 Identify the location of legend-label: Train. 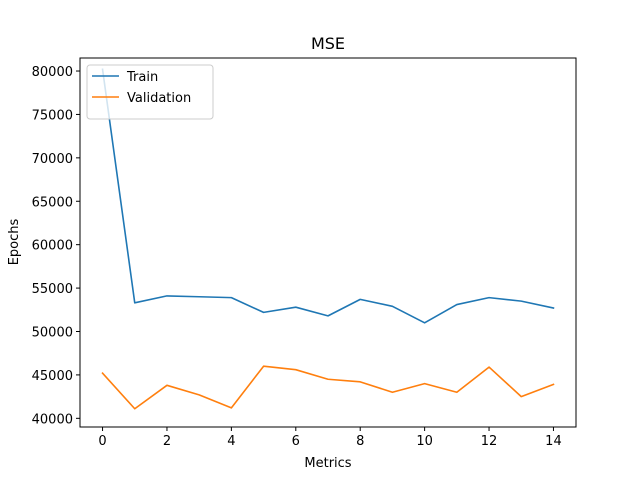
(142, 77).